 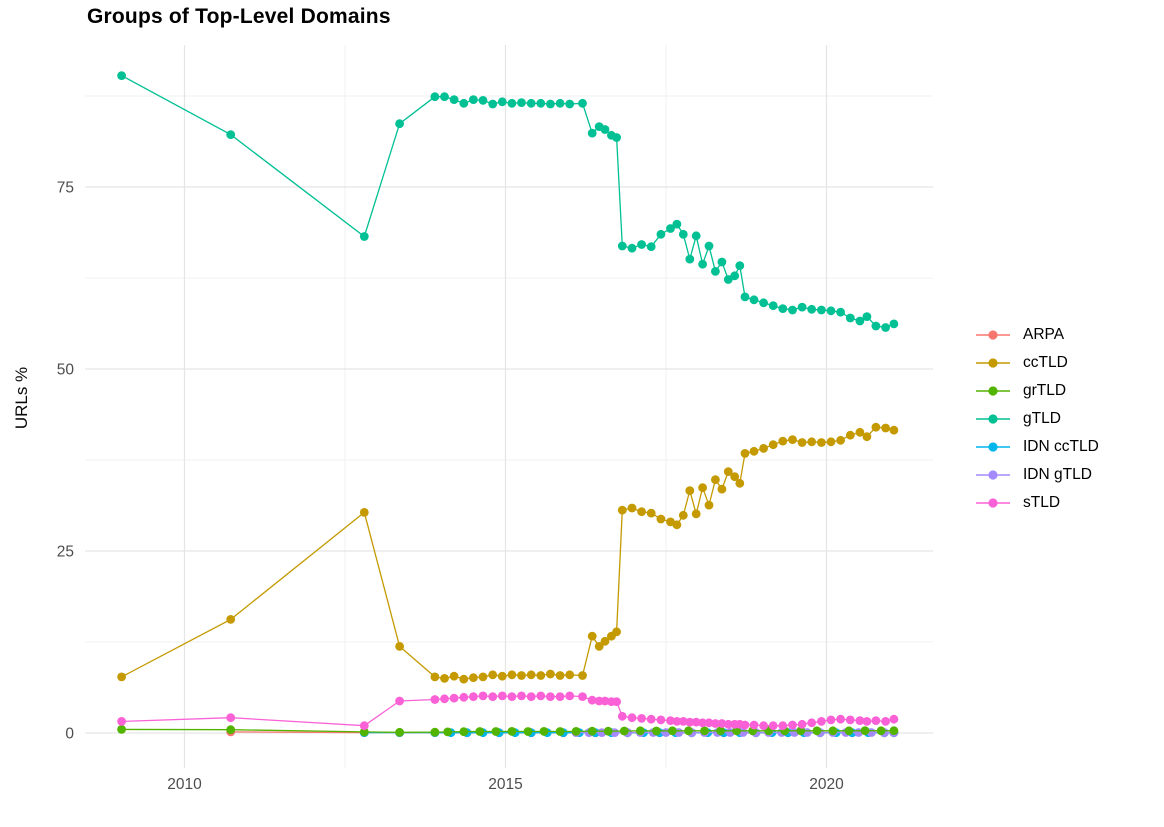 What do you see at coordinates (1044, 334) in the screenshot?
I see `legend-label: ARPA` at bounding box center [1044, 334].